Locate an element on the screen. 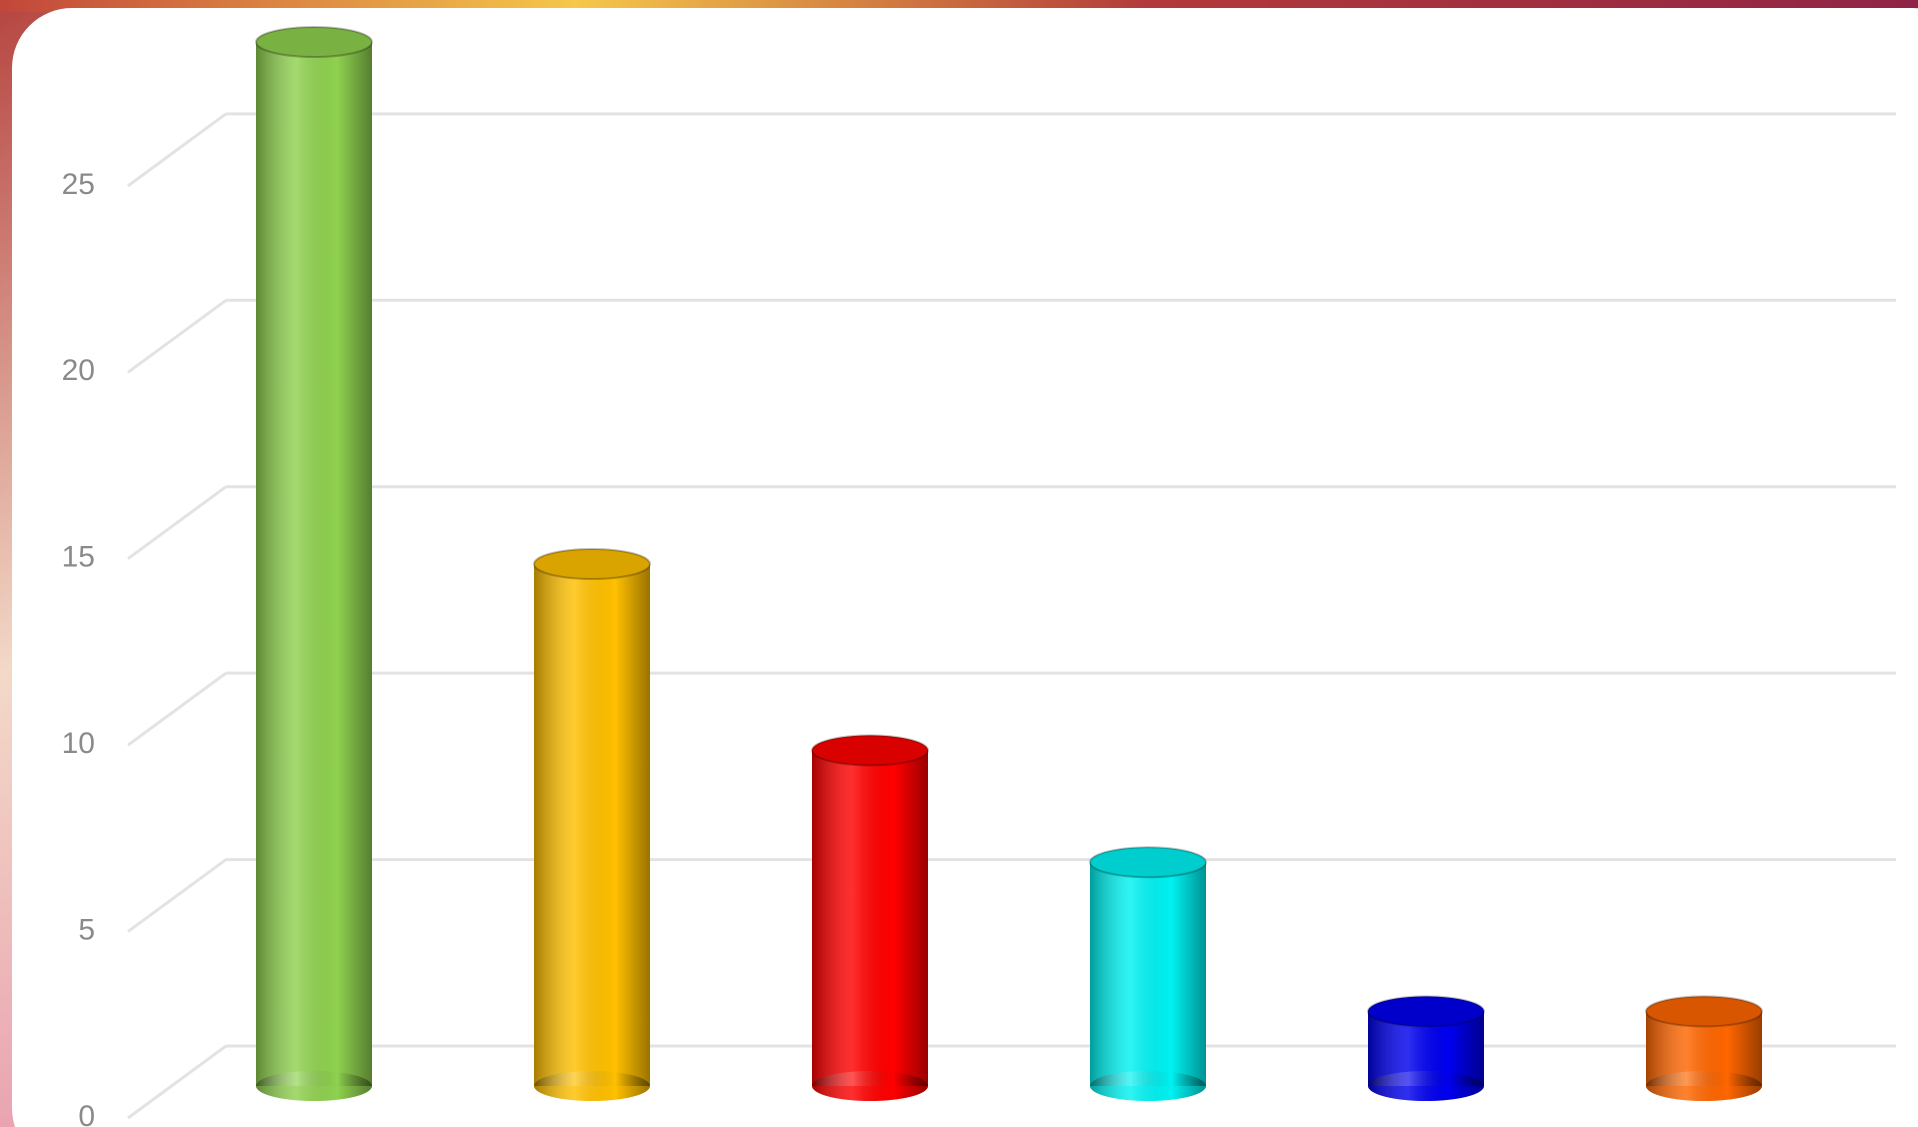  y-tick-label: 20 is located at coordinates (78, 370).